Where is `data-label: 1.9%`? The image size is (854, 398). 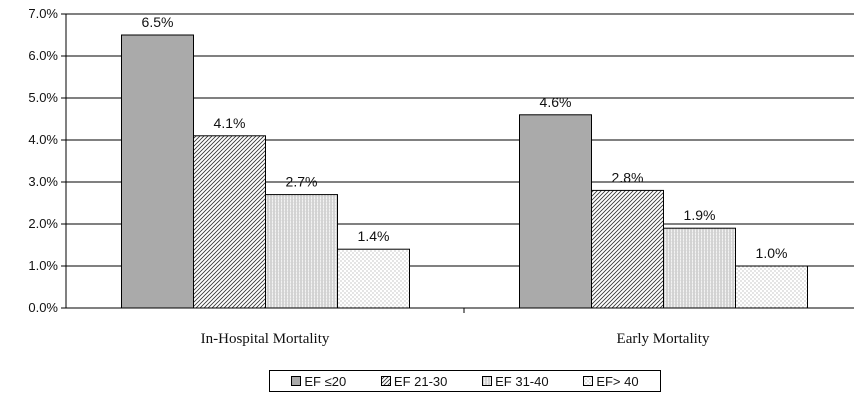 data-label: 1.9% is located at coordinates (700, 215).